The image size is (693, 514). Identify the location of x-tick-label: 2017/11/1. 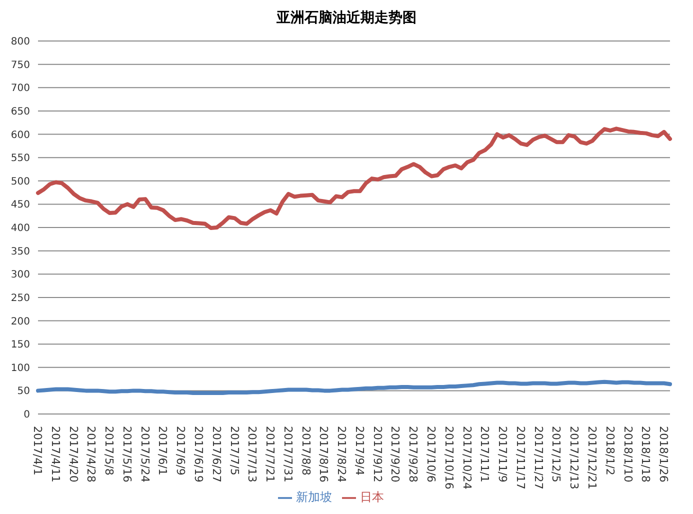
(485, 454).